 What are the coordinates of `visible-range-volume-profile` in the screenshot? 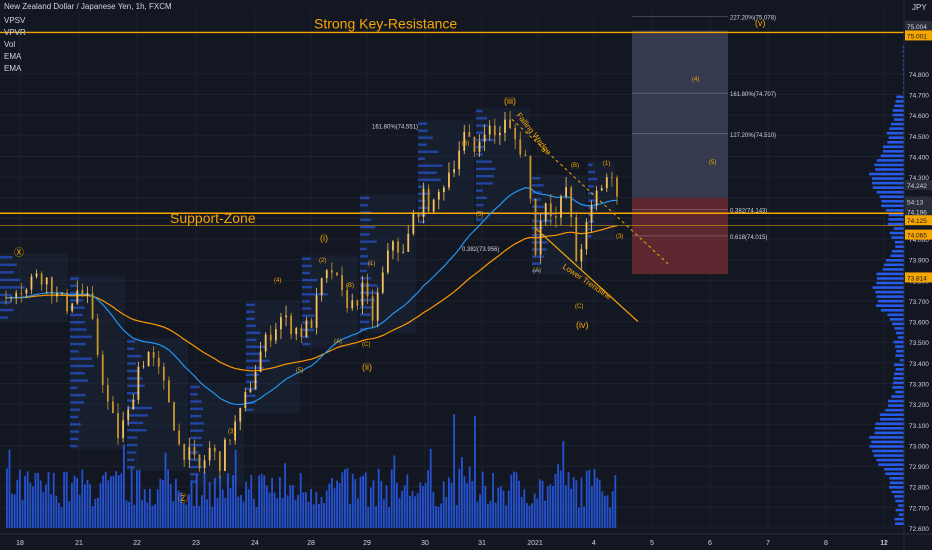 It's located at (886, 285).